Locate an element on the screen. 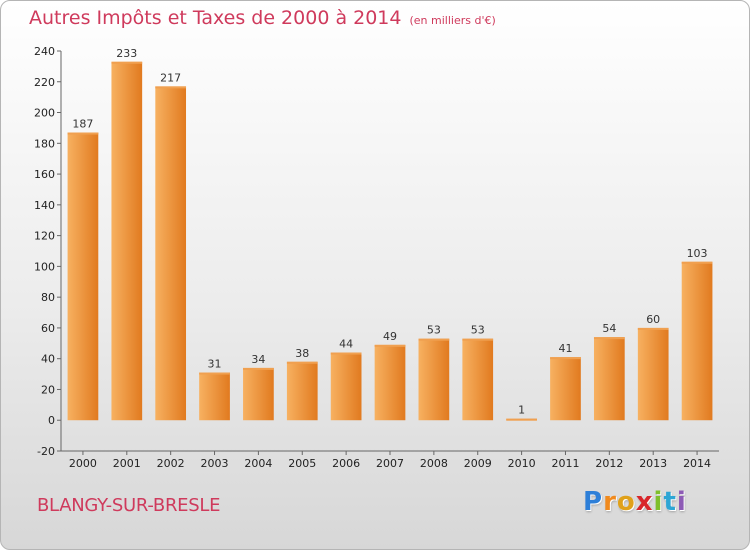 Image resolution: width=750 pixels, height=550 pixels. bar-cap-2000 is located at coordinates (83, 133).